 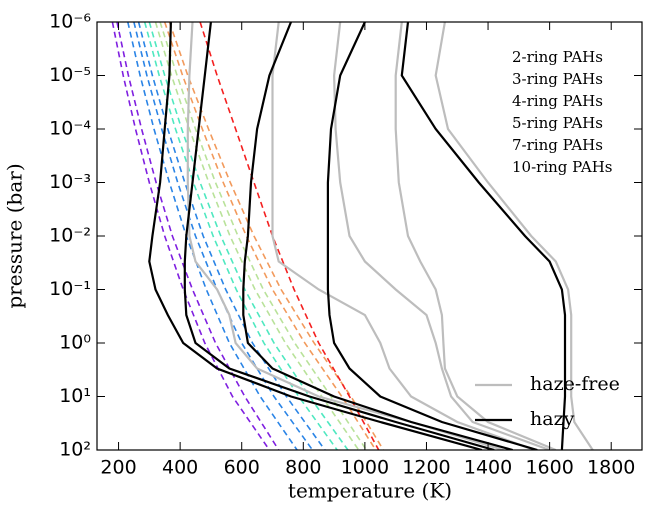 What do you see at coordinates (562, 167) in the screenshot?
I see `legend-label: 10-ring PAHs` at bounding box center [562, 167].